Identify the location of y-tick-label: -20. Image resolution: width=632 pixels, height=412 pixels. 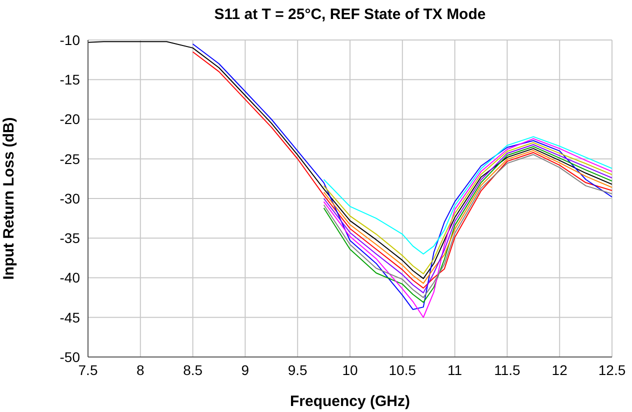
(70, 119).